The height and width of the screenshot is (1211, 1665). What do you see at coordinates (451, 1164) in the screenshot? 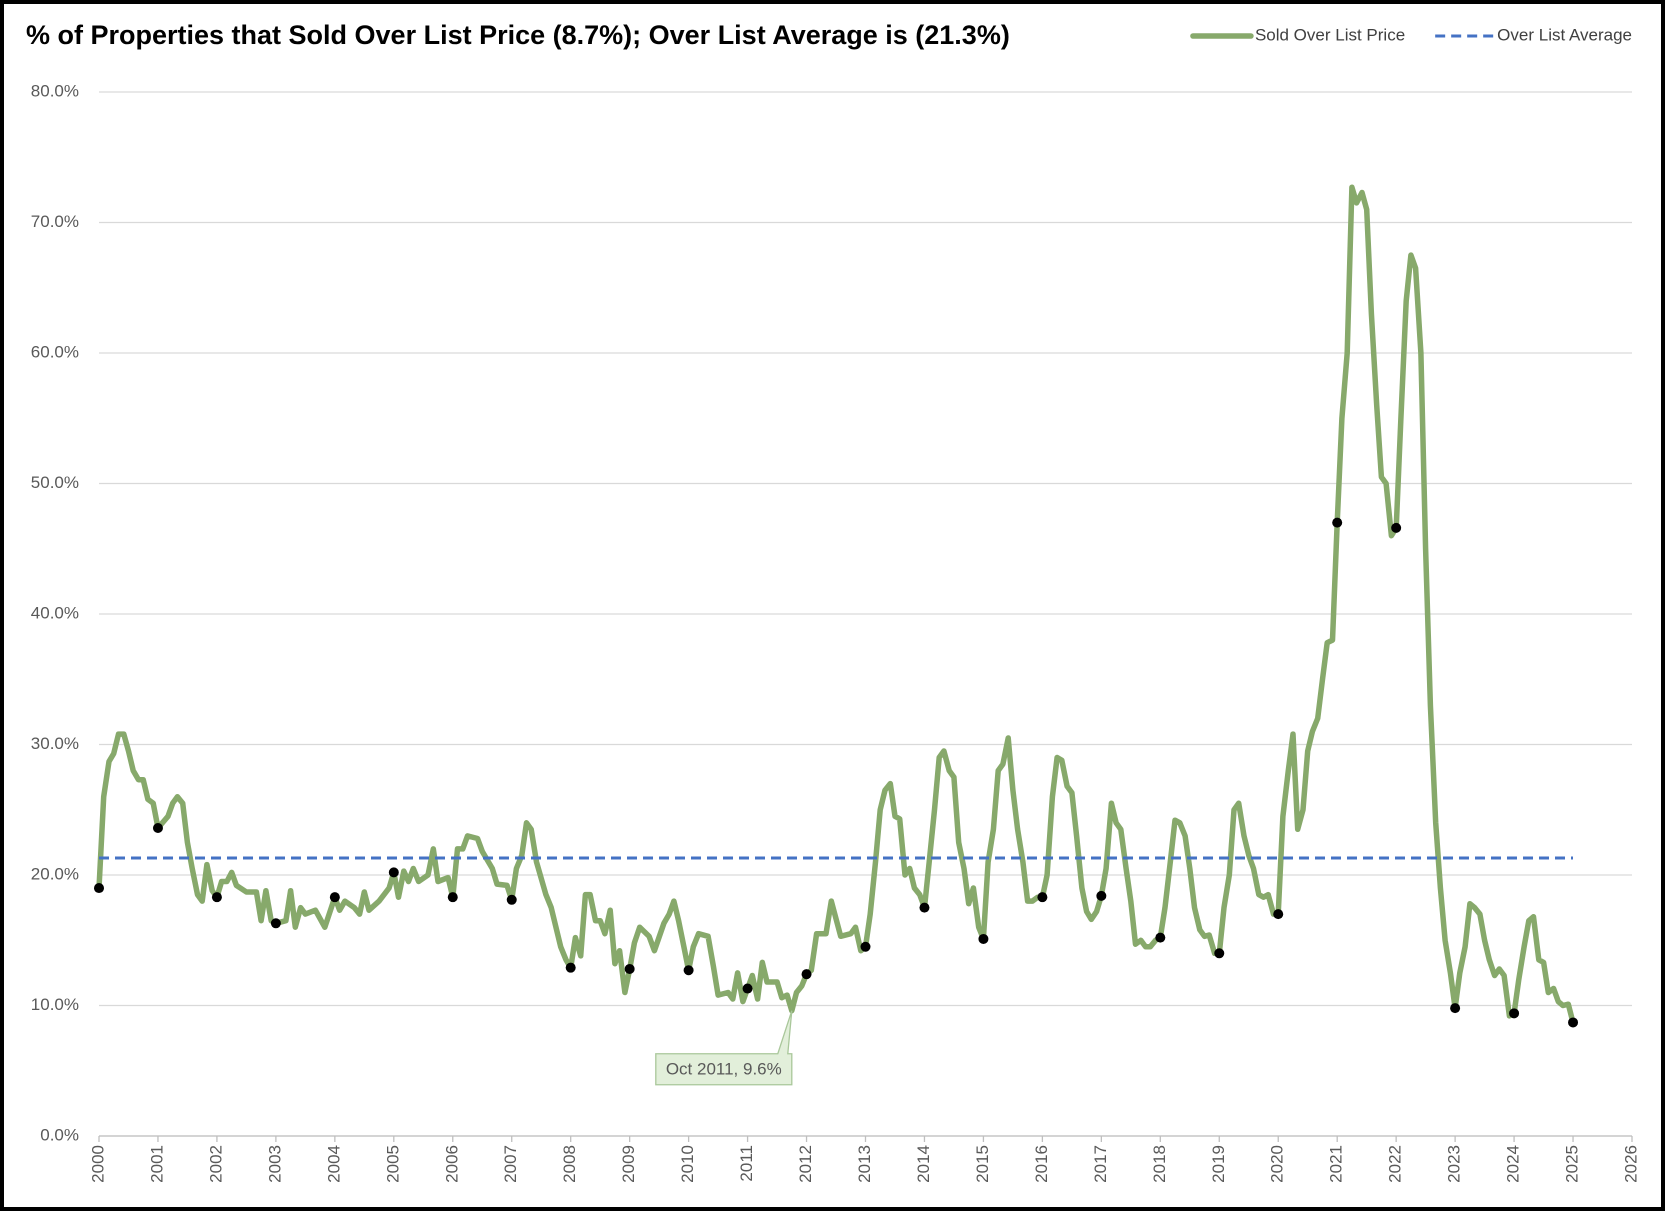
I see `x-tick-label: 2006` at bounding box center [451, 1164].